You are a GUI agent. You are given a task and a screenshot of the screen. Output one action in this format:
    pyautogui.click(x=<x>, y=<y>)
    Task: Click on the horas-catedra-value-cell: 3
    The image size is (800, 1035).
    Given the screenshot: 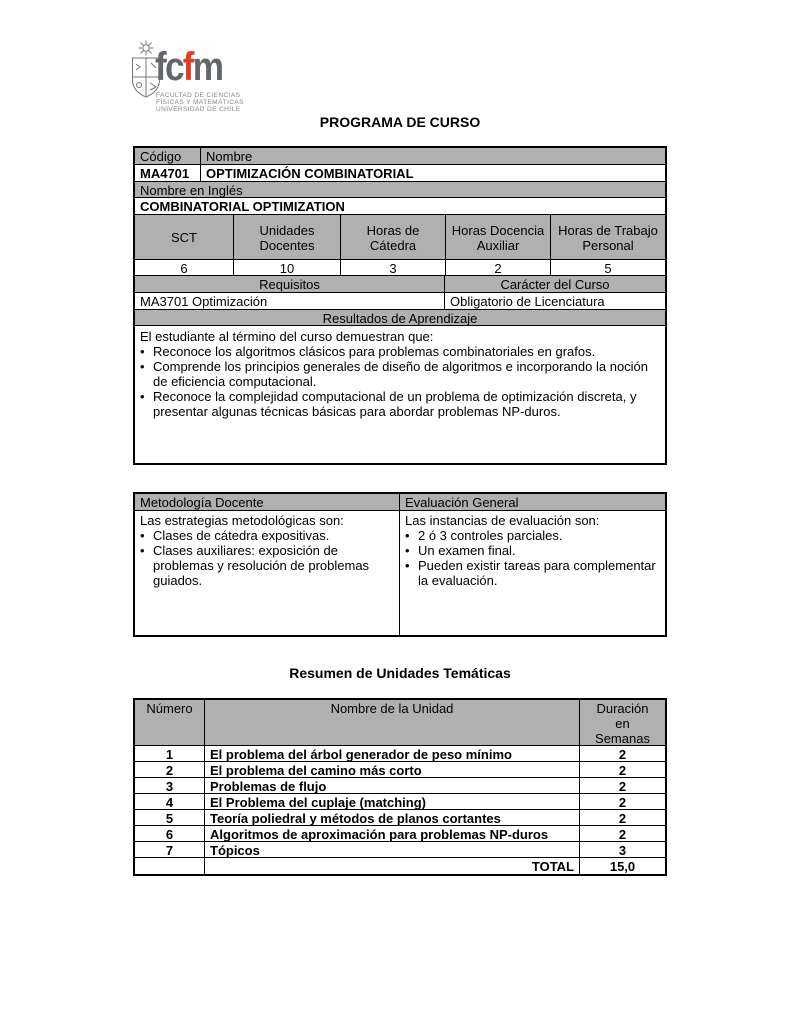 What is the action you would take?
    pyautogui.click(x=393, y=267)
    